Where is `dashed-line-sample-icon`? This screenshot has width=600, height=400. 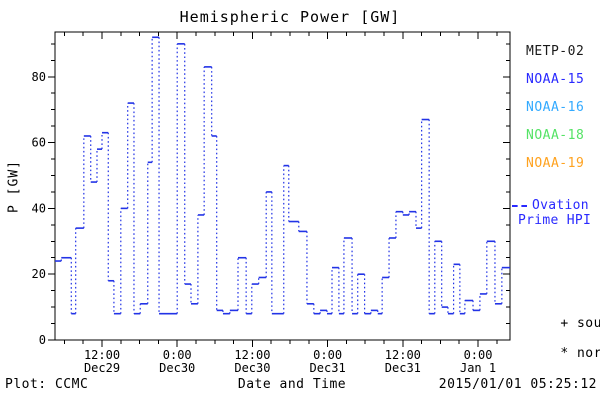 dashed-line-sample-icon is located at coordinates (519, 205).